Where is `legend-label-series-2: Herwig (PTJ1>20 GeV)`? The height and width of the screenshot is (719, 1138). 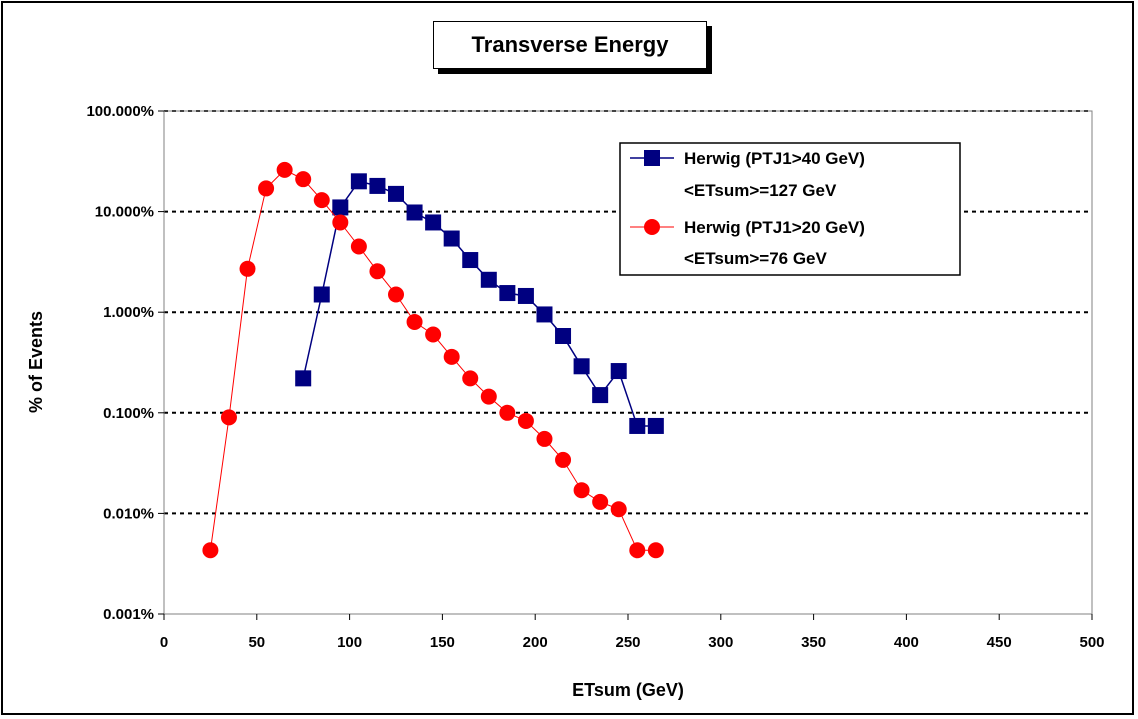 legend-label-series-2: Herwig (PTJ1>20 GeV) is located at coordinates (774, 227).